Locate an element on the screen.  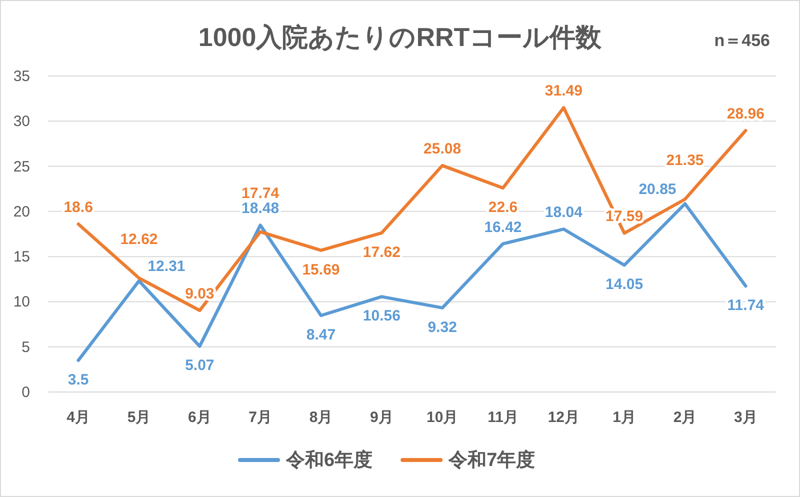
label: 17.62 is located at coordinates (381, 252).